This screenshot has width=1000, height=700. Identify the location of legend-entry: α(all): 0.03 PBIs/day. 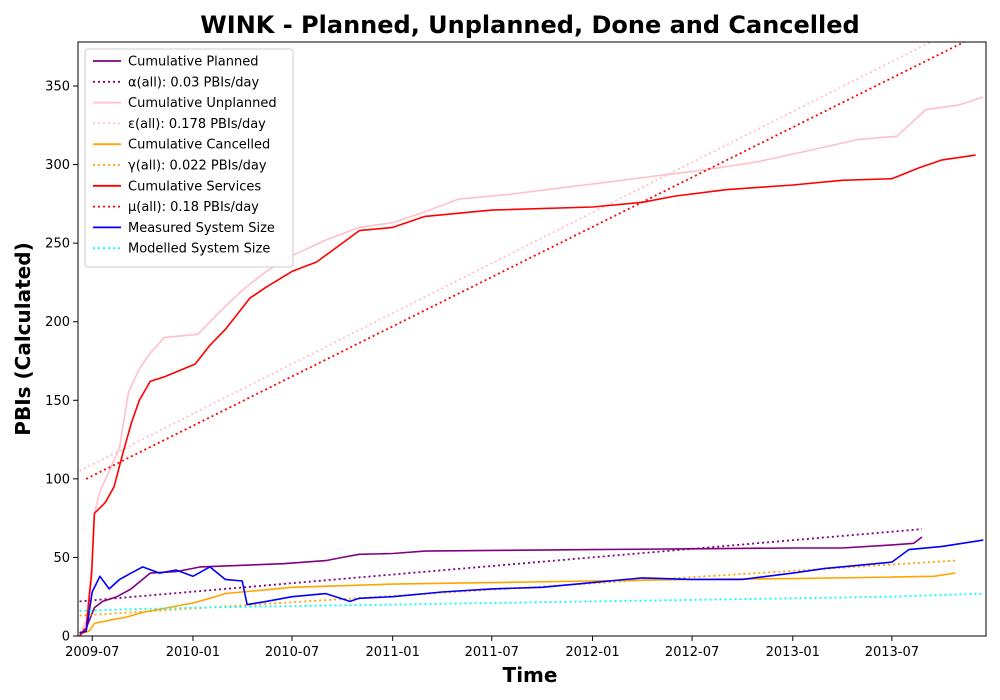
(193, 82).